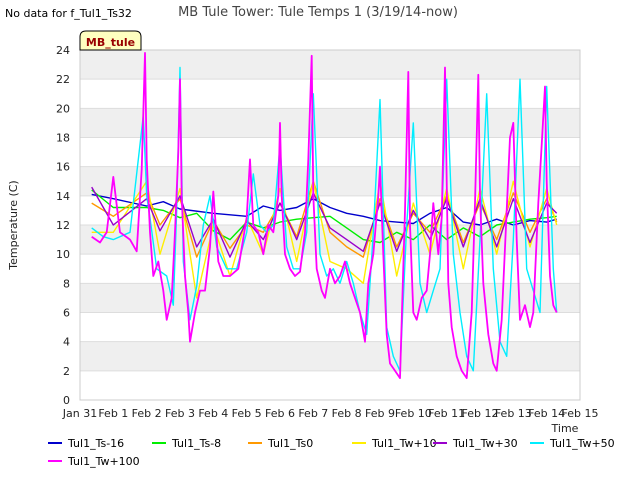  Describe the element at coordinates (380, 413) in the screenshot. I see `x-tick-label: Feb 9` at that location.